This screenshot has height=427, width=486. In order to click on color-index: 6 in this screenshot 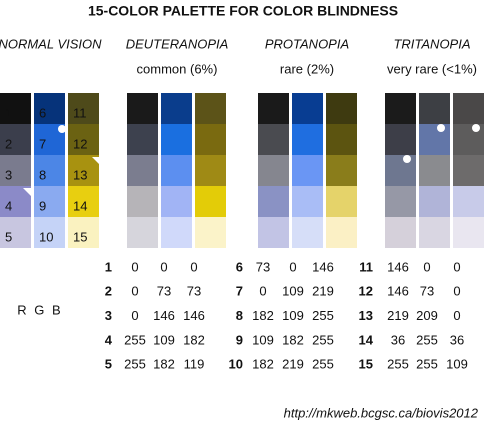, I will do `click(239, 266)`.